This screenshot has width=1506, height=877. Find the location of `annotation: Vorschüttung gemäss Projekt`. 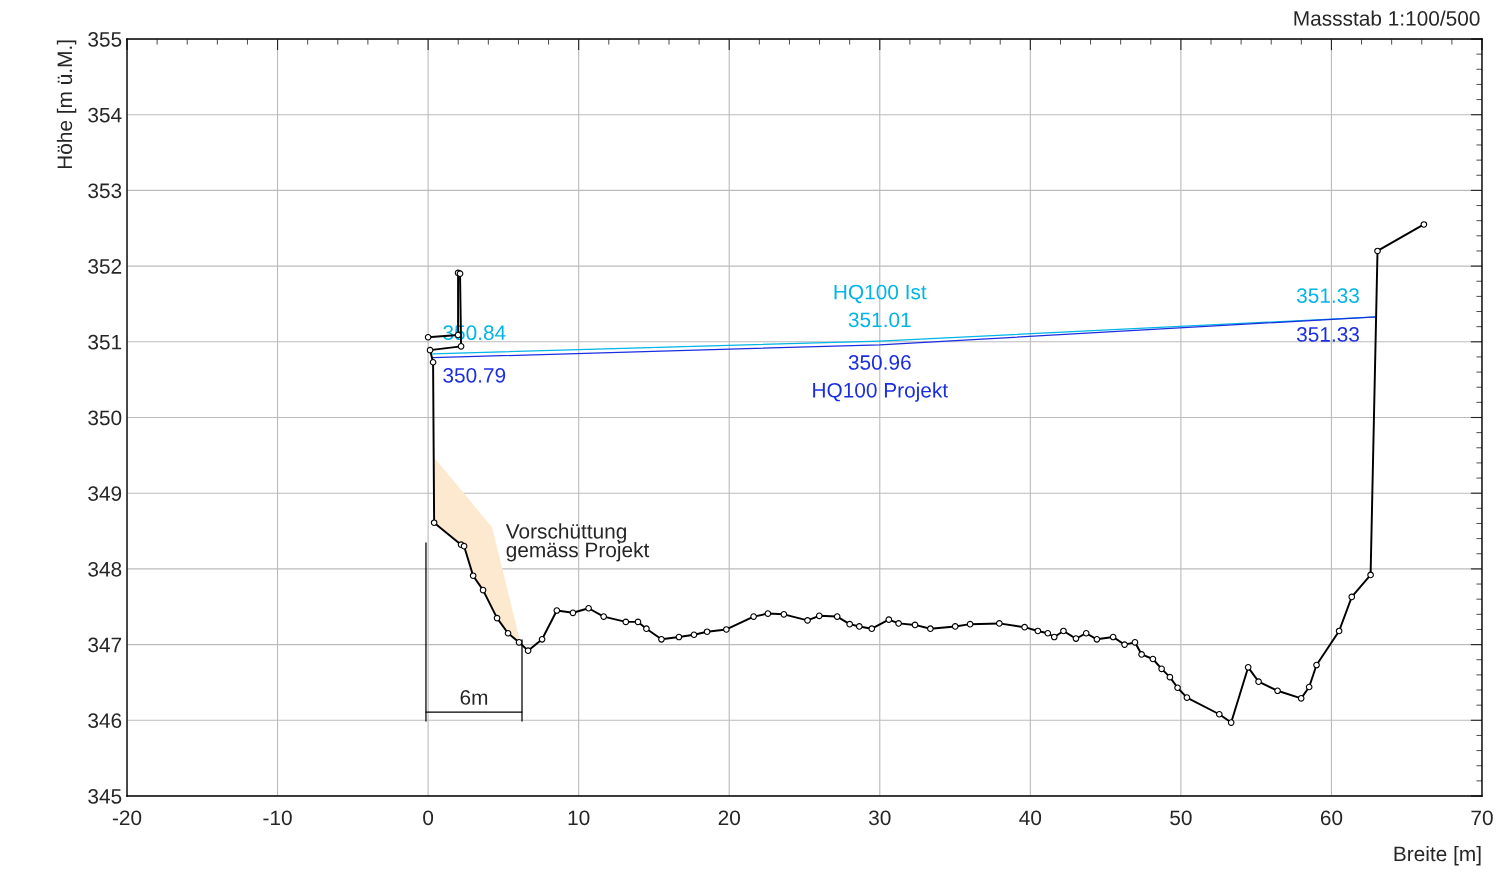

annotation: Vorschüttung gemäss Projekt is located at coordinates (577, 542).